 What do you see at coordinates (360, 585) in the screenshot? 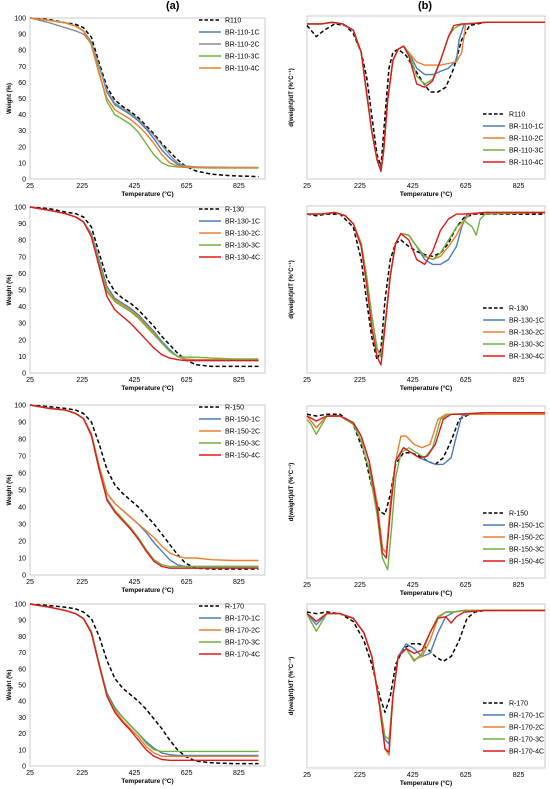
I see `chart-b3-xtick-1: 225` at bounding box center [360, 585].